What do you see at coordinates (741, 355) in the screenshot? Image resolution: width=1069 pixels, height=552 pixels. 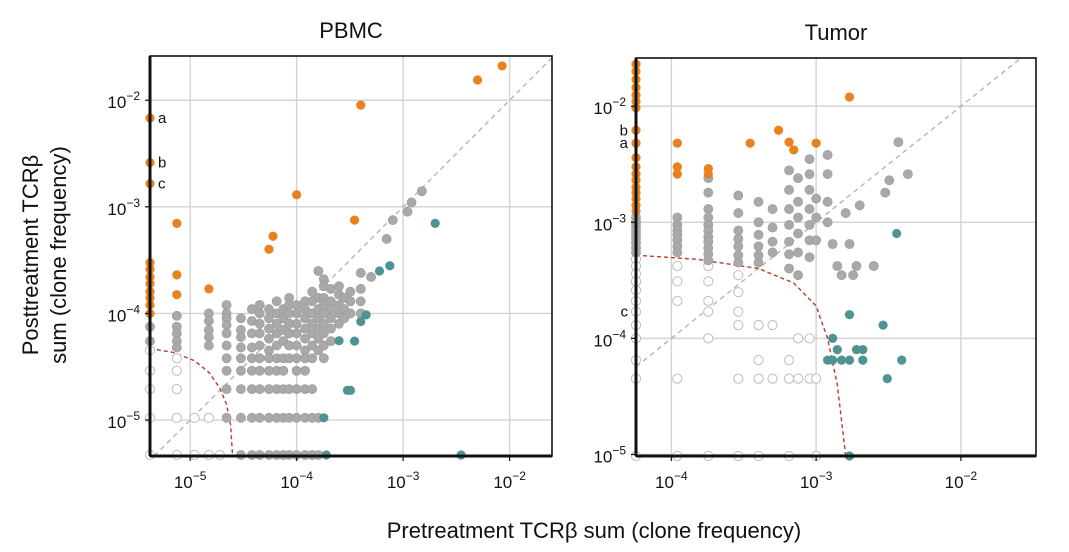 I see `threshold-curve` at bounding box center [741, 355].